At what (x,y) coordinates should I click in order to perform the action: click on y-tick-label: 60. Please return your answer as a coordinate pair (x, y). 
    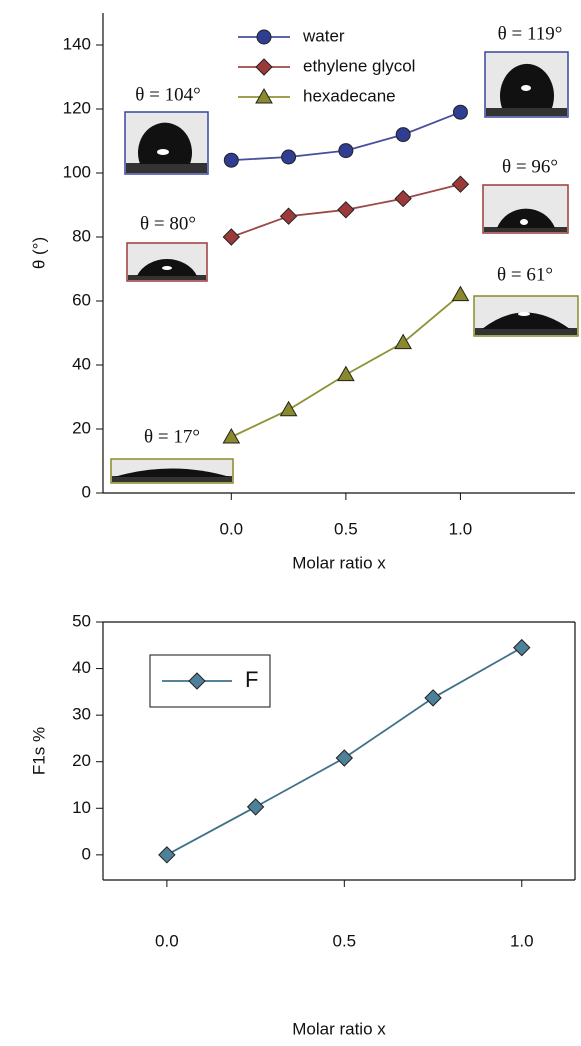
    Looking at the image, I should click on (81, 299).